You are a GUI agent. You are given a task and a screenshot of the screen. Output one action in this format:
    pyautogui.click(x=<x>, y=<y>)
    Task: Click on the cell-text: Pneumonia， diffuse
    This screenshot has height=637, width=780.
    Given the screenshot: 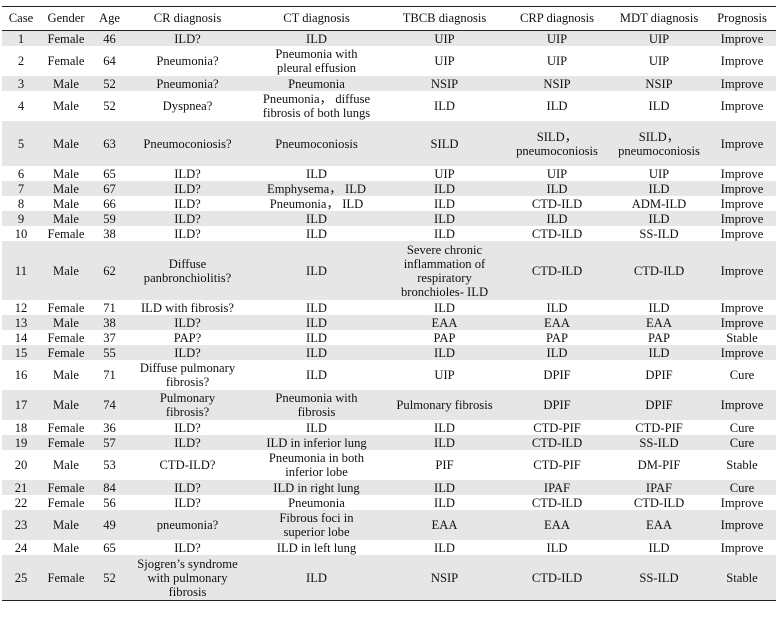 What is the action you would take?
    pyautogui.click(x=316, y=99)
    